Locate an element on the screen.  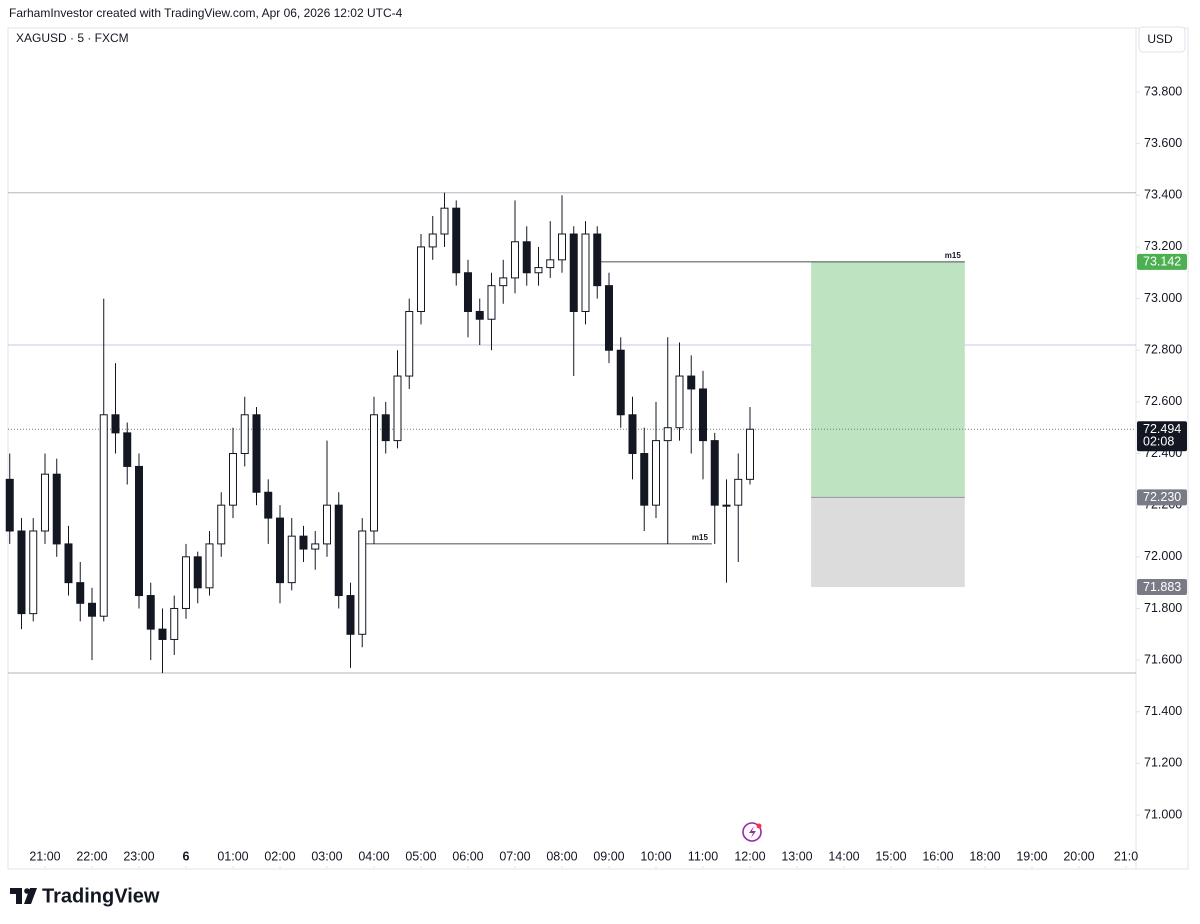
y-tick-label: 71.000 is located at coordinates (1163, 814).